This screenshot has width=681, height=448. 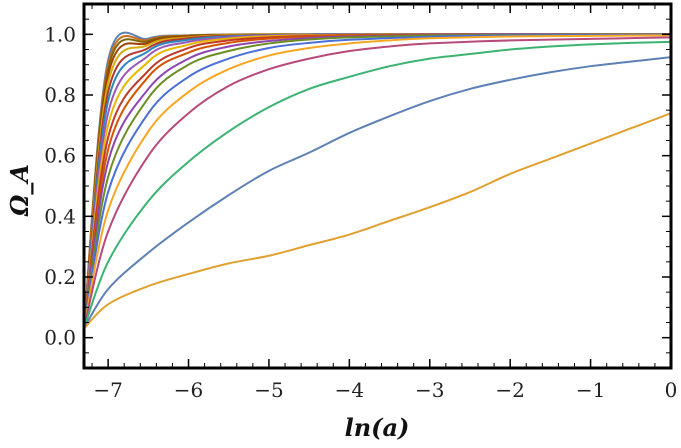 I want to click on y-tick-label: 1.0, so click(x=60, y=34).